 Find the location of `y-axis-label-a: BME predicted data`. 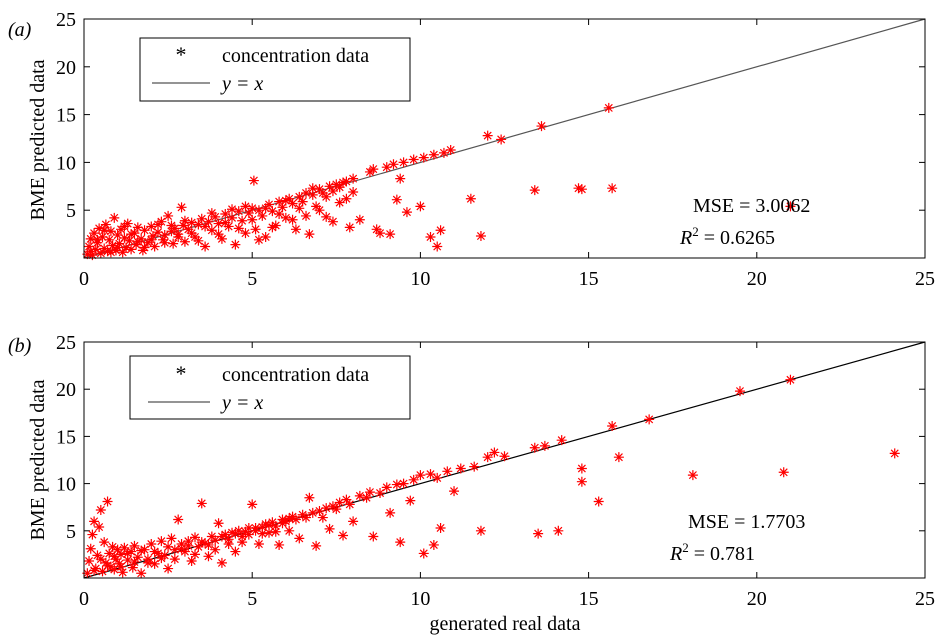

y-axis-label-a: BME predicted data is located at coordinates (38, 139).